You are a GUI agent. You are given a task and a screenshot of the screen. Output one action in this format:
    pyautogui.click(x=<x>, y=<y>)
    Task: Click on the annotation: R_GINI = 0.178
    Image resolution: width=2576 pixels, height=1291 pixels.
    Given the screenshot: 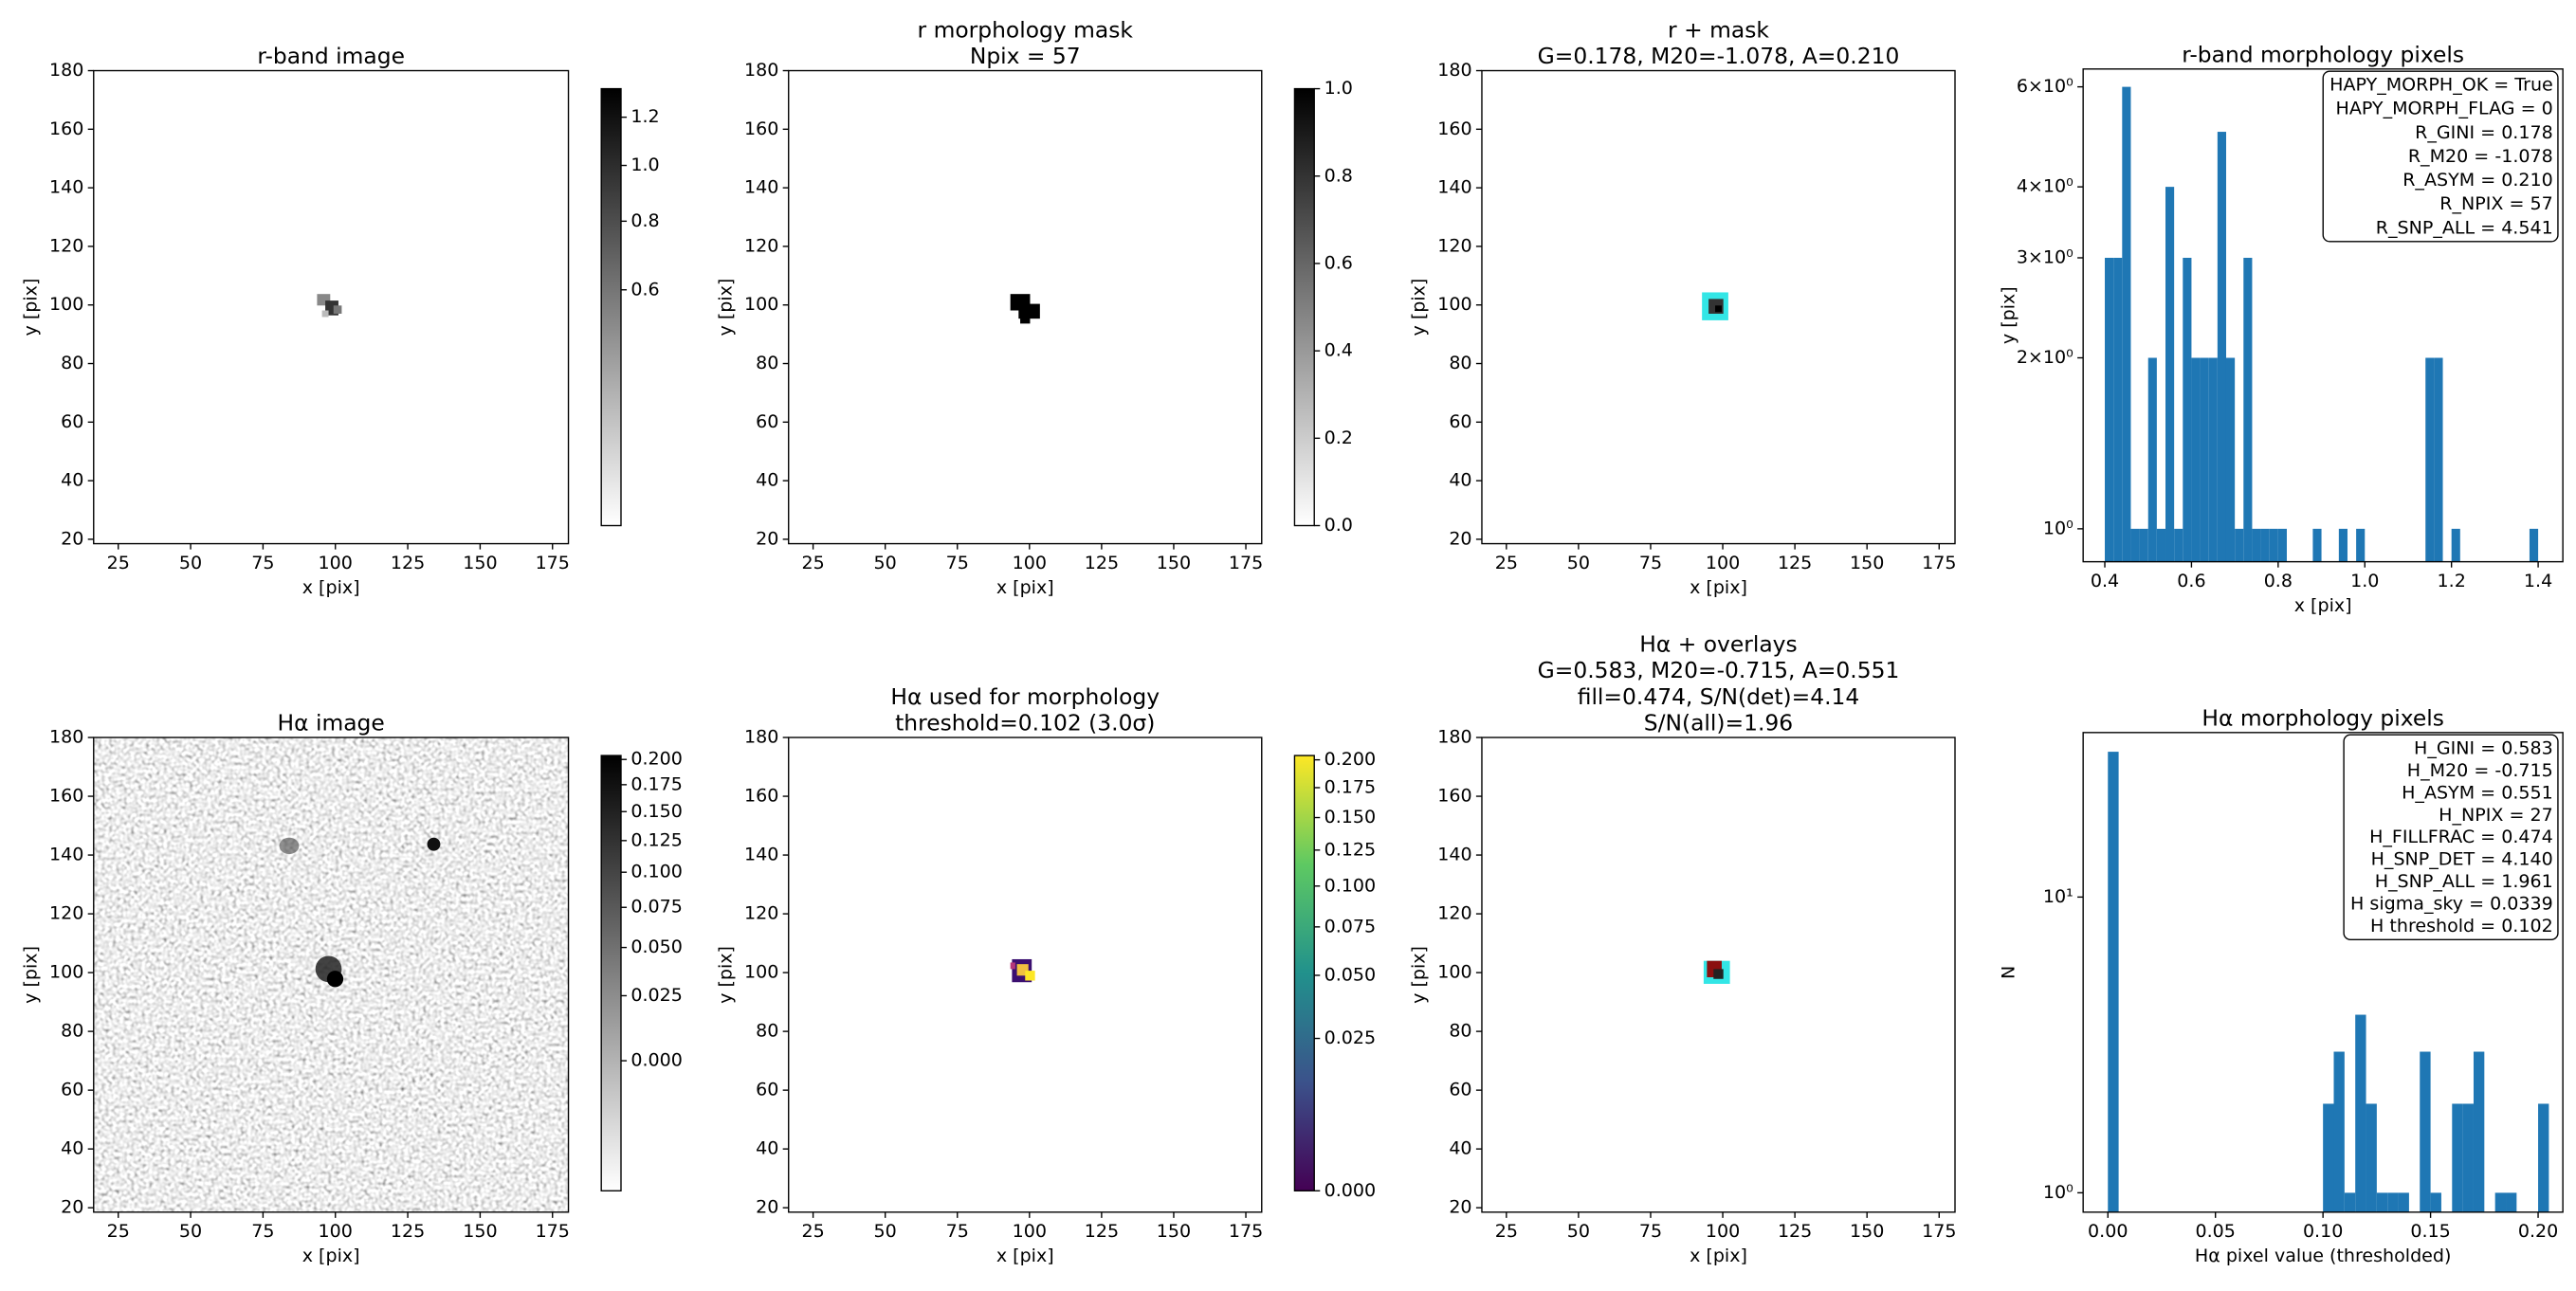 What is the action you would take?
    pyautogui.click(x=2484, y=132)
    